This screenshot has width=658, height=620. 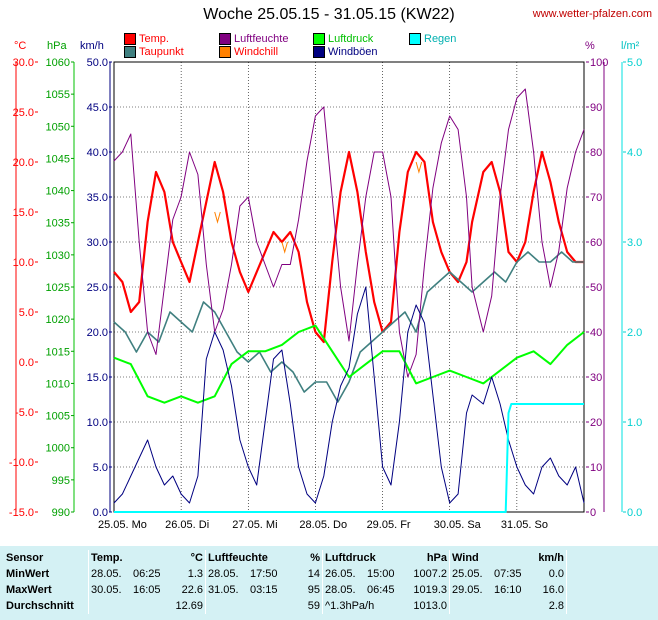 What do you see at coordinates (225, 39) in the screenshot?
I see `legend-swatch-humidity` at bounding box center [225, 39].